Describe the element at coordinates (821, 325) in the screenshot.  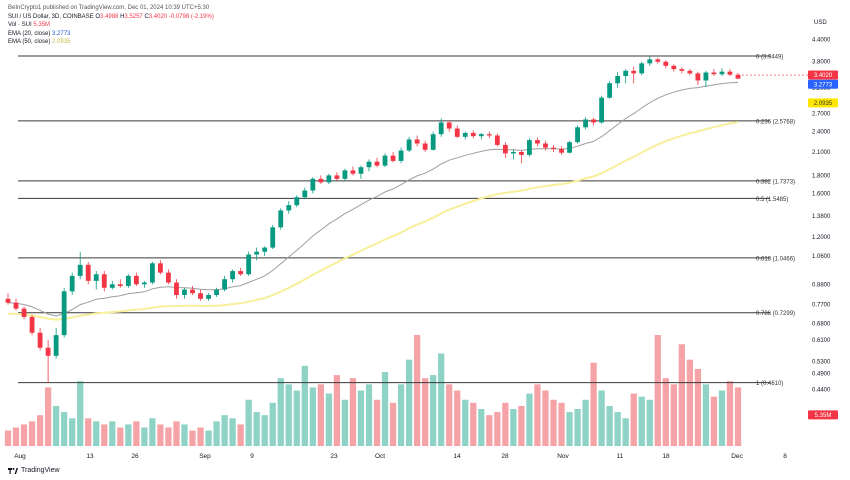
I see `y-tick-label: 0.6800` at that location.